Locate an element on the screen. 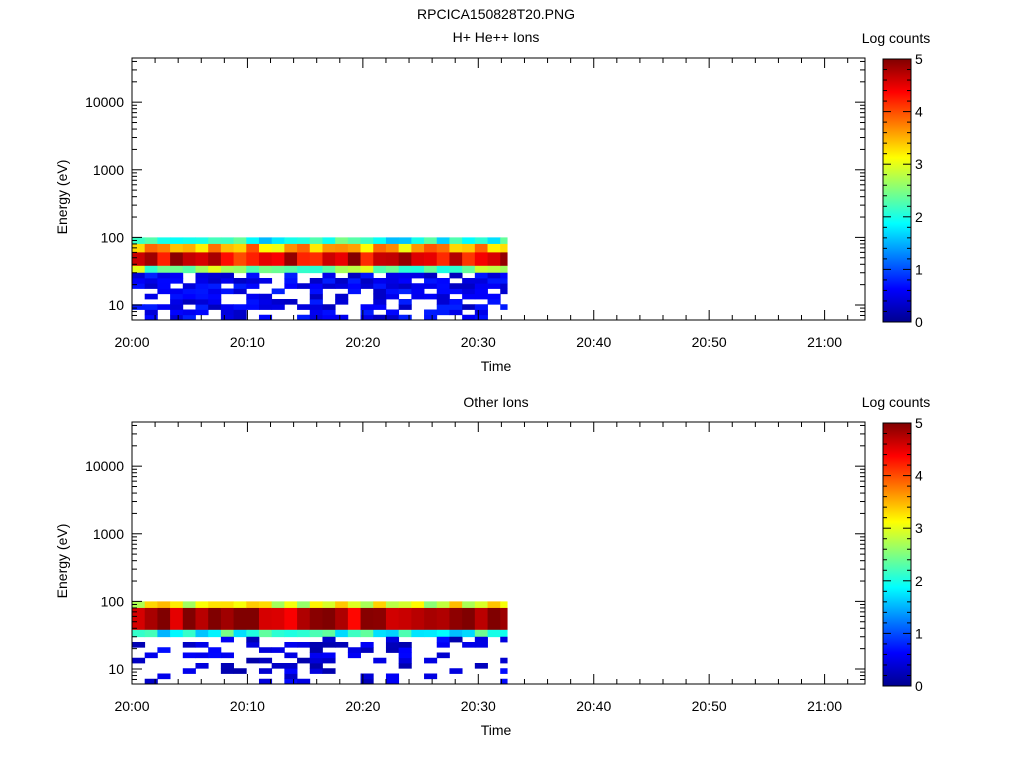 The height and width of the screenshot is (768, 1024). x-tick-label: 20:50 is located at coordinates (709, 342).